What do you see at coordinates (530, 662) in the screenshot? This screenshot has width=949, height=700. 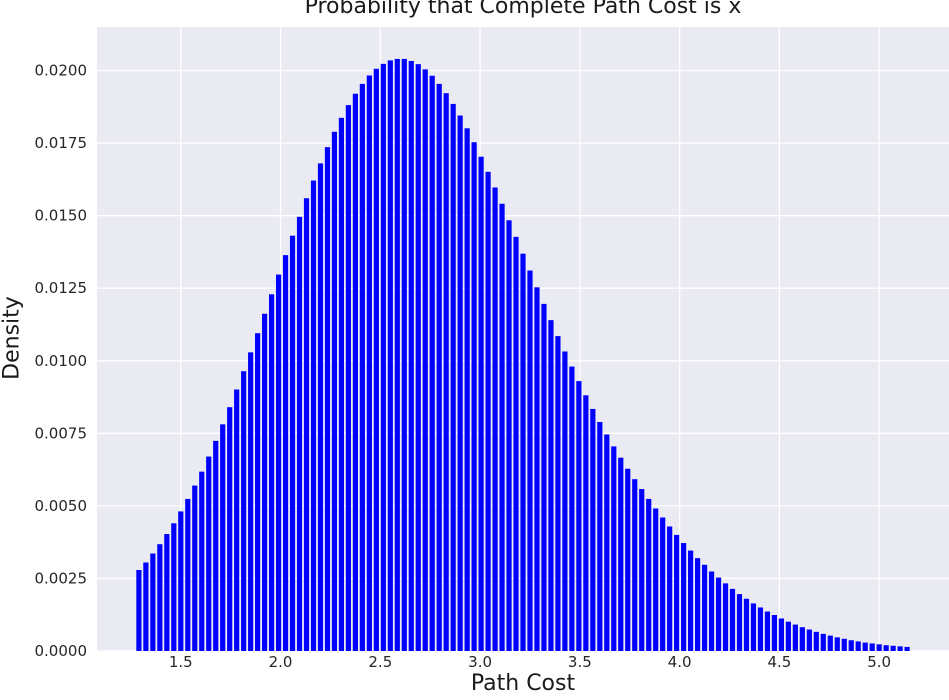 I see `x-tick-labels: 1.5 2.0 2.5 3.0 3.5 4.0 4.5 5.0` at bounding box center [530, 662].